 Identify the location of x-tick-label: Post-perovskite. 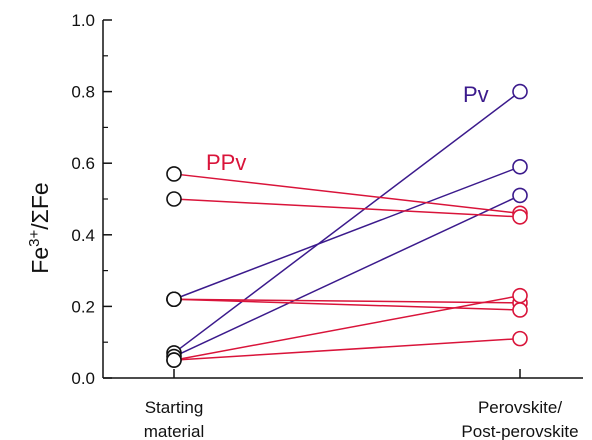
(519, 431).